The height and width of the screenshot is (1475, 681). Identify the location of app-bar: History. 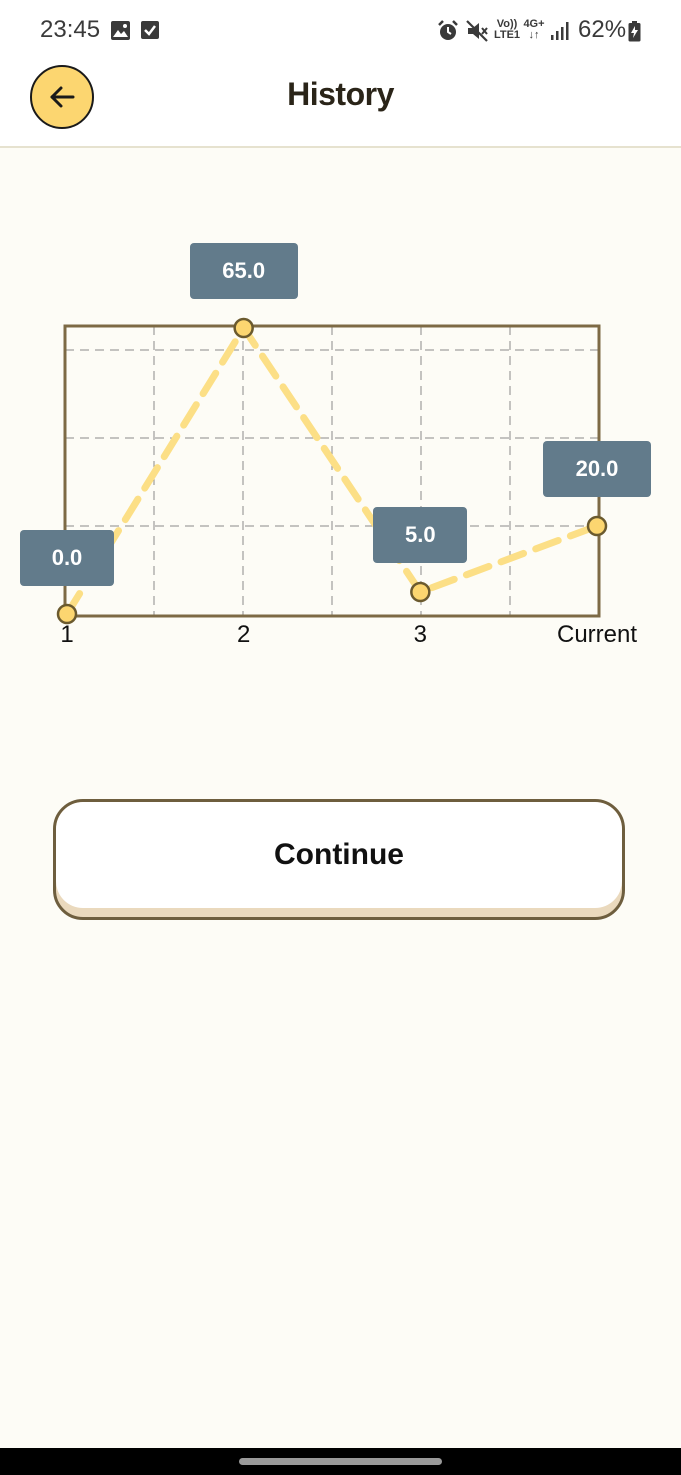
(340, 105).